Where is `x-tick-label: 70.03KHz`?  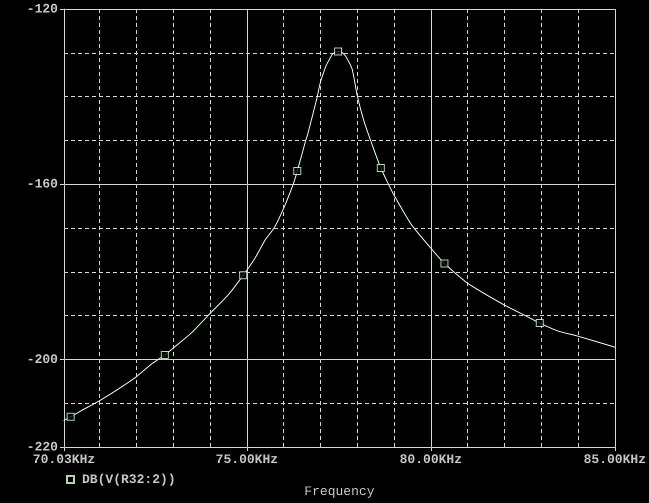
x-tick-label: 70.03KHz is located at coordinates (64, 459).